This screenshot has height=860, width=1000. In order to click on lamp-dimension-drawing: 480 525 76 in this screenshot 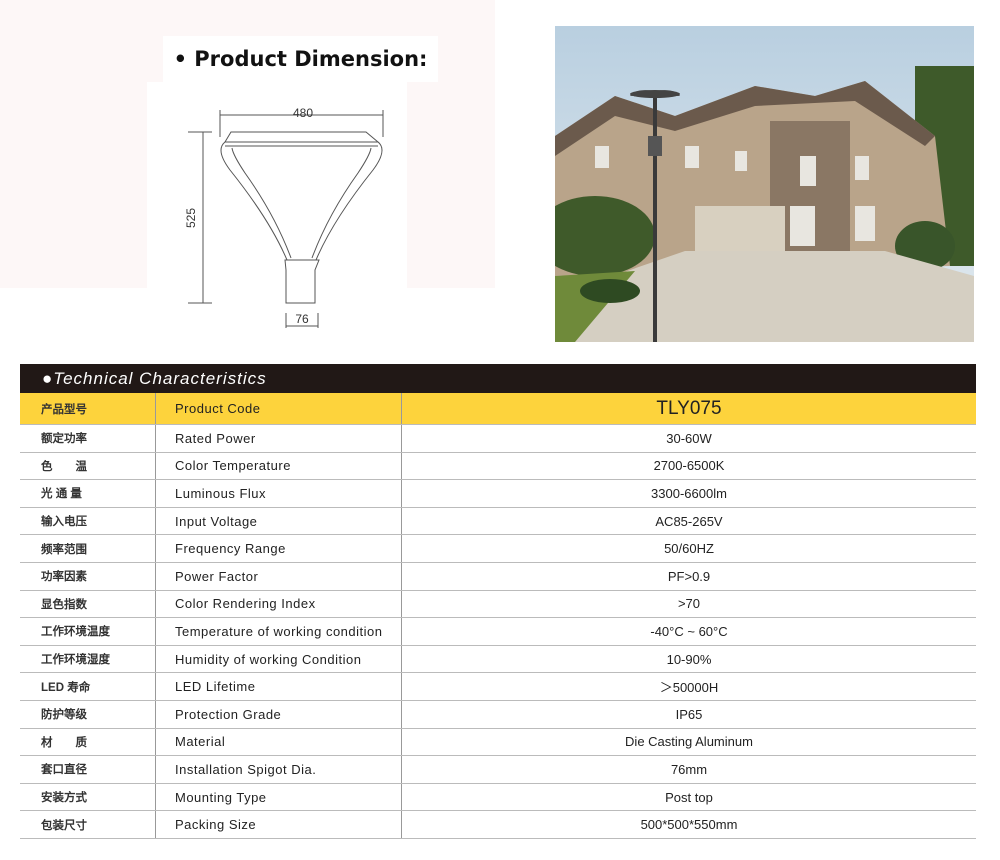, I will do `click(284, 217)`.